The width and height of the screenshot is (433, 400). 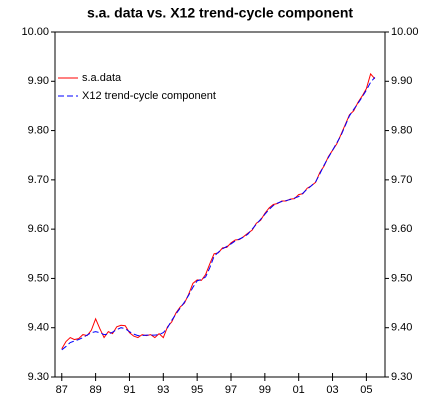 What do you see at coordinates (401, 130) in the screenshot?
I see `y2-tick-label: 9.80` at bounding box center [401, 130].